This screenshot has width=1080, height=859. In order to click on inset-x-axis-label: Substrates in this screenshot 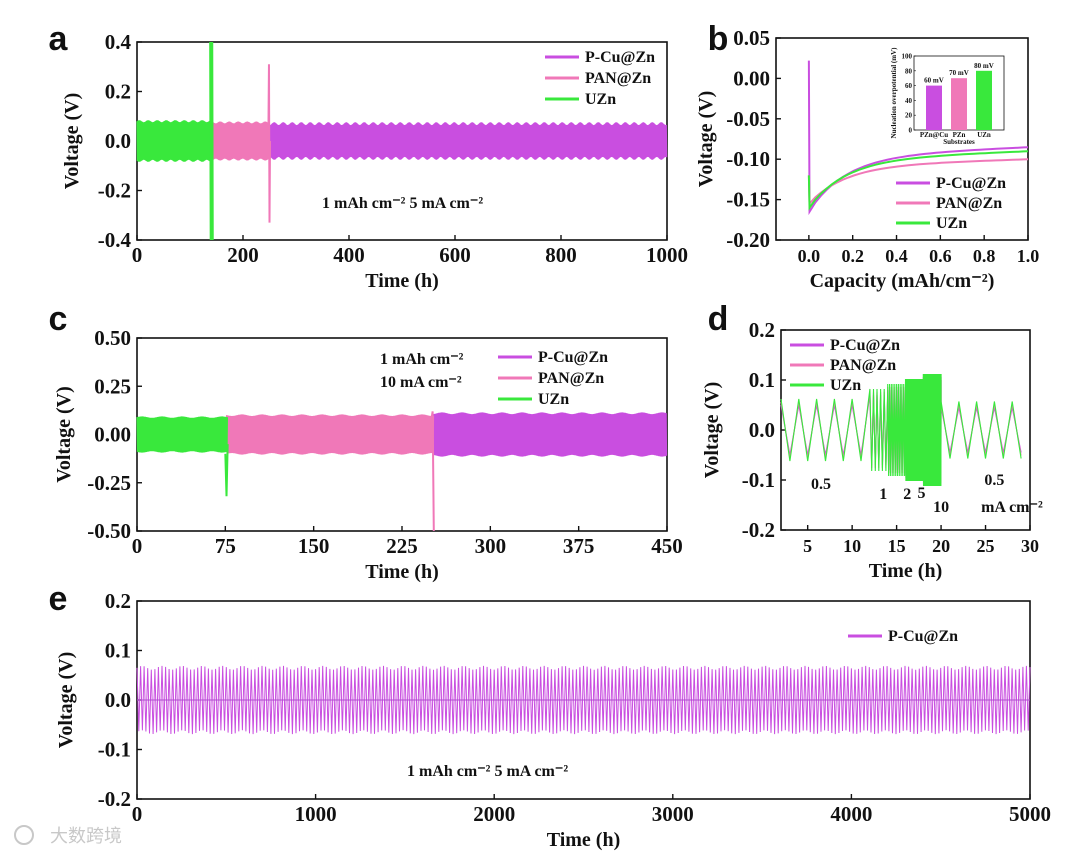, I will do `click(959, 142)`.